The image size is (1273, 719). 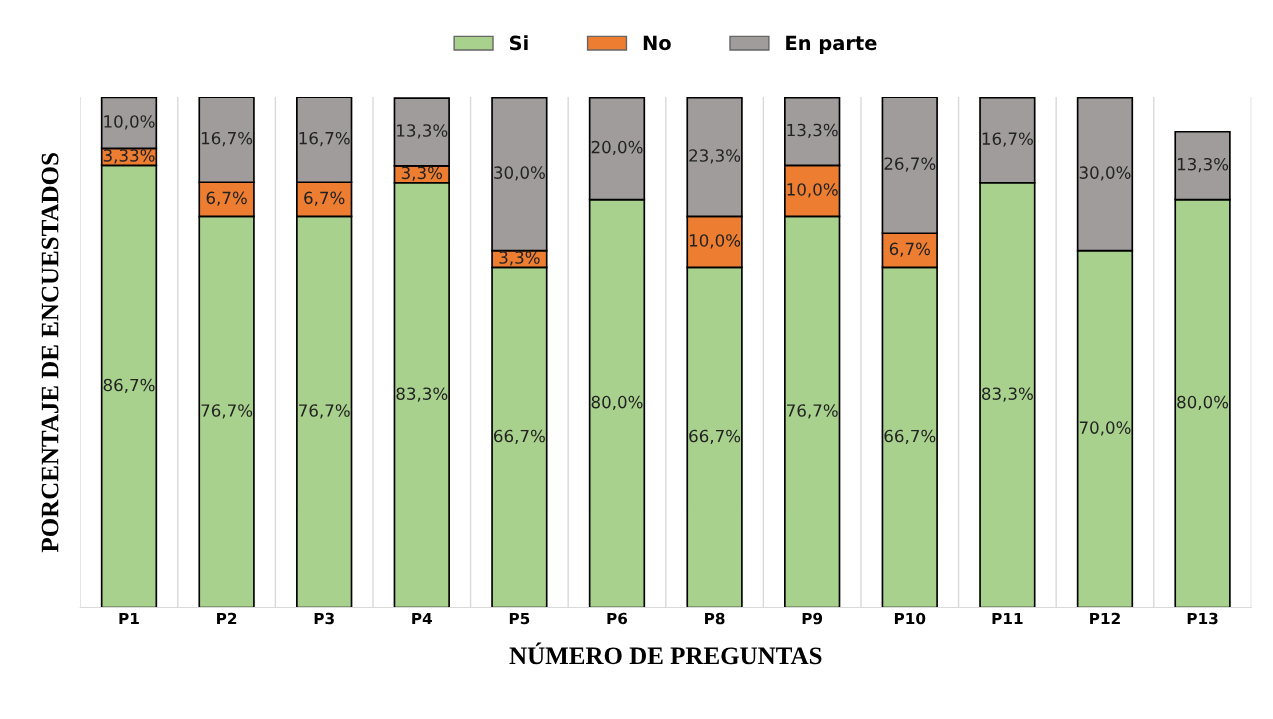 I want to click on legend-label: No, so click(x=657, y=43).